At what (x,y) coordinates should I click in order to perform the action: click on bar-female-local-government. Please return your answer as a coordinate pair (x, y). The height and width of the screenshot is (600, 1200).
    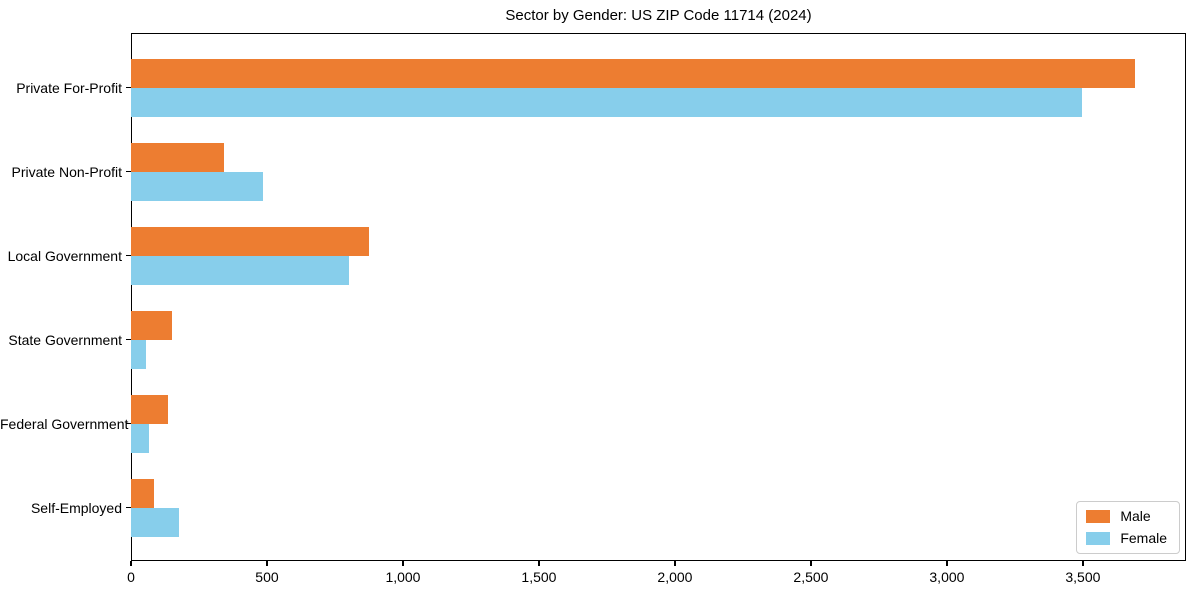
    Looking at the image, I should click on (240, 270).